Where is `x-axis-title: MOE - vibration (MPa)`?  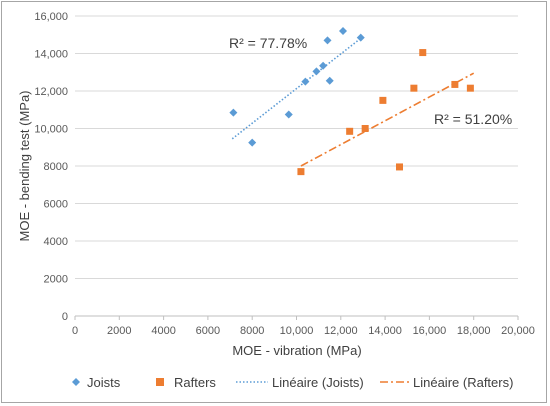
x-axis-title: MOE - vibration (MPa) is located at coordinates (296, 350).